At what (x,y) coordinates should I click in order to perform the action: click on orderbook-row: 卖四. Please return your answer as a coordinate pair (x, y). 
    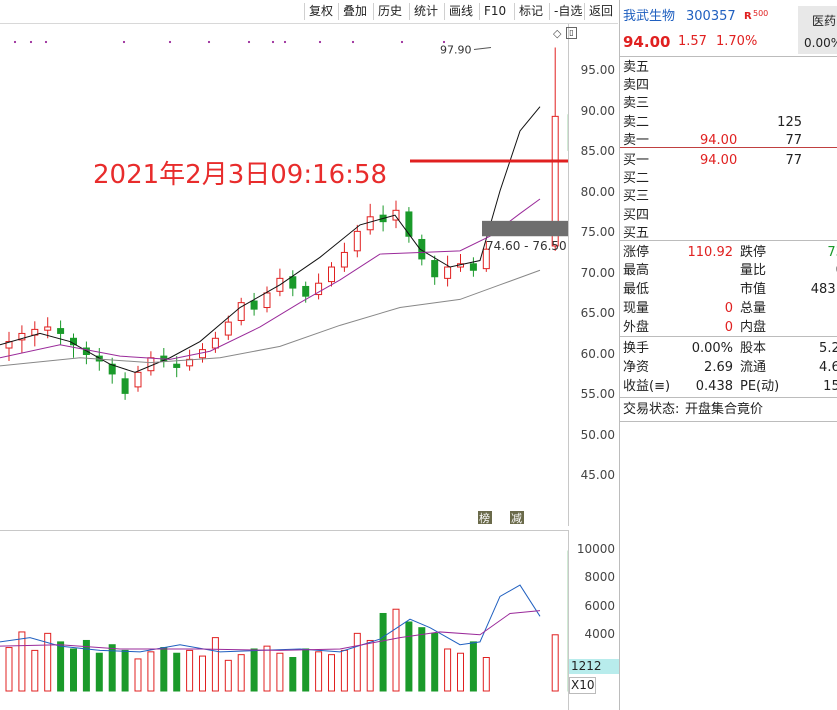
    Looking at the image, I should click on (728, 86).